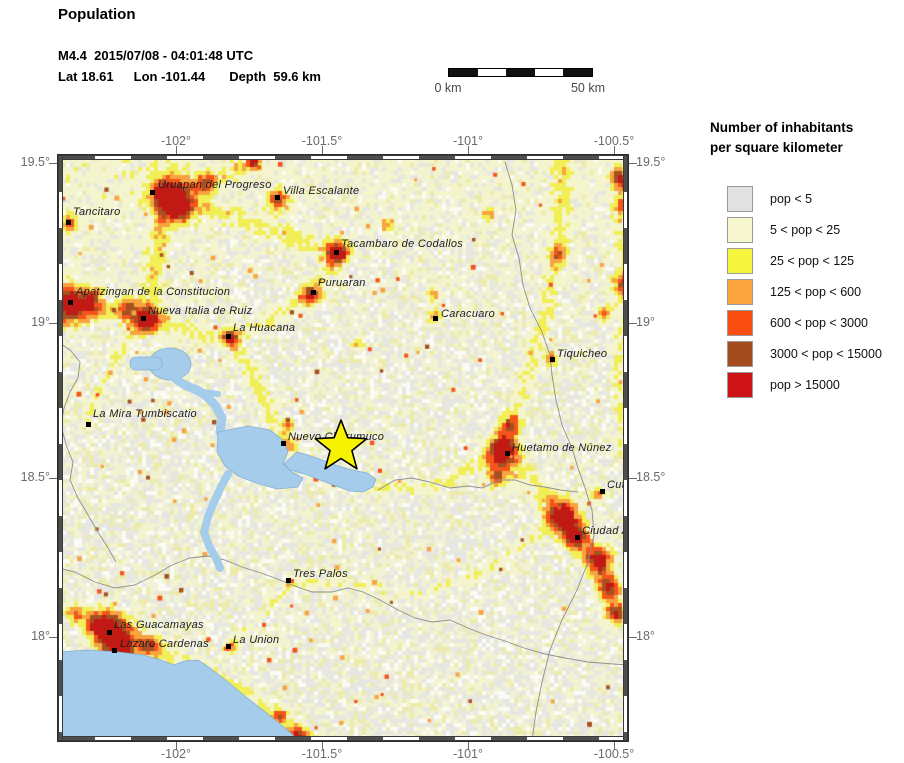  Describe the element at coordinates (582, 354) in the screenshot. I see `city-label: Tiquicheo` at that location.